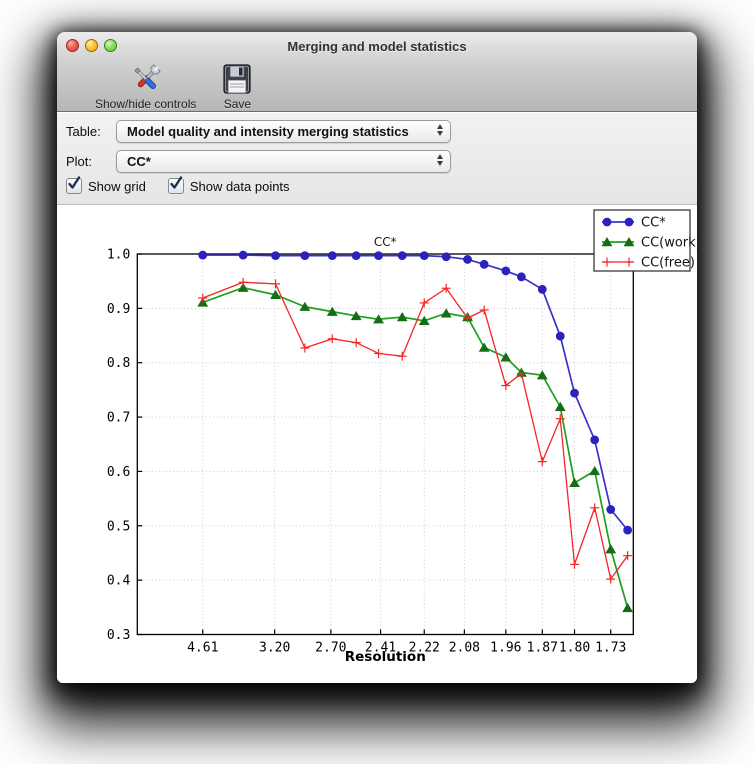 This screenshot has width=754, height=764. I want to click on y-tick-label: 0.5, so click(118, 526).